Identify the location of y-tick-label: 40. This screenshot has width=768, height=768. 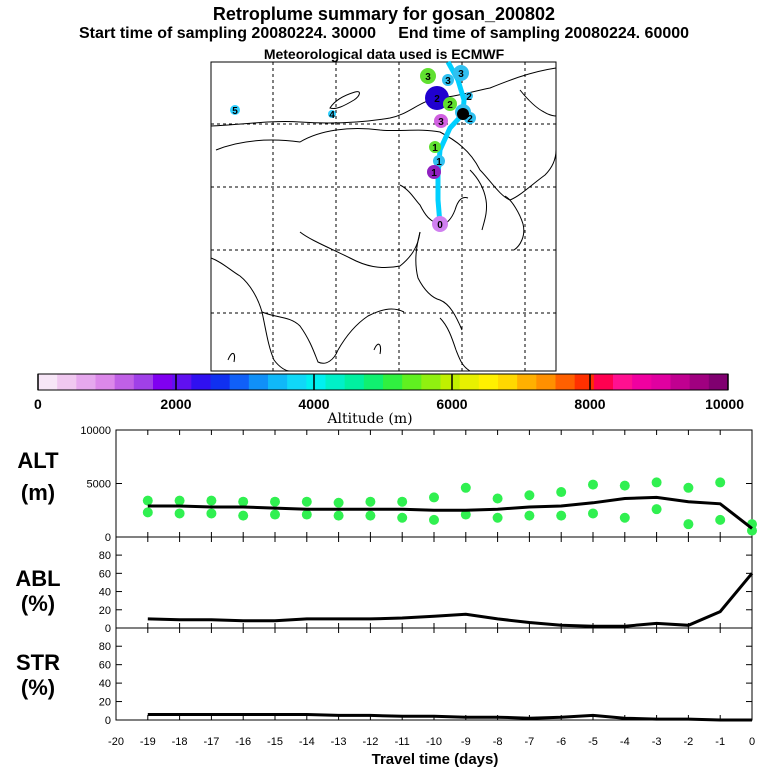
(105, 593).